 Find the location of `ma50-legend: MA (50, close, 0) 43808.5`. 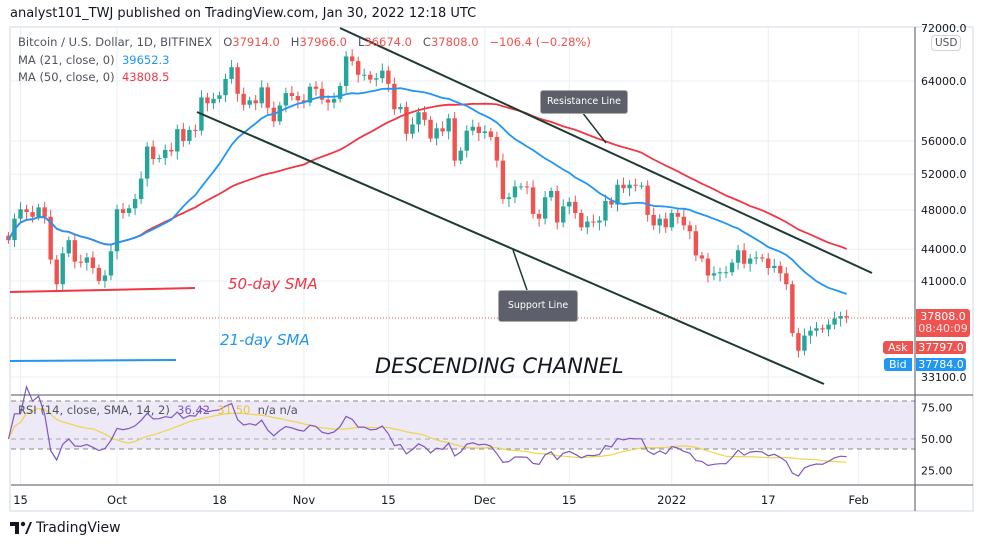

ma50-legend: MA (50, close, 0) 43808.5 is located at coordinates (94, 77).